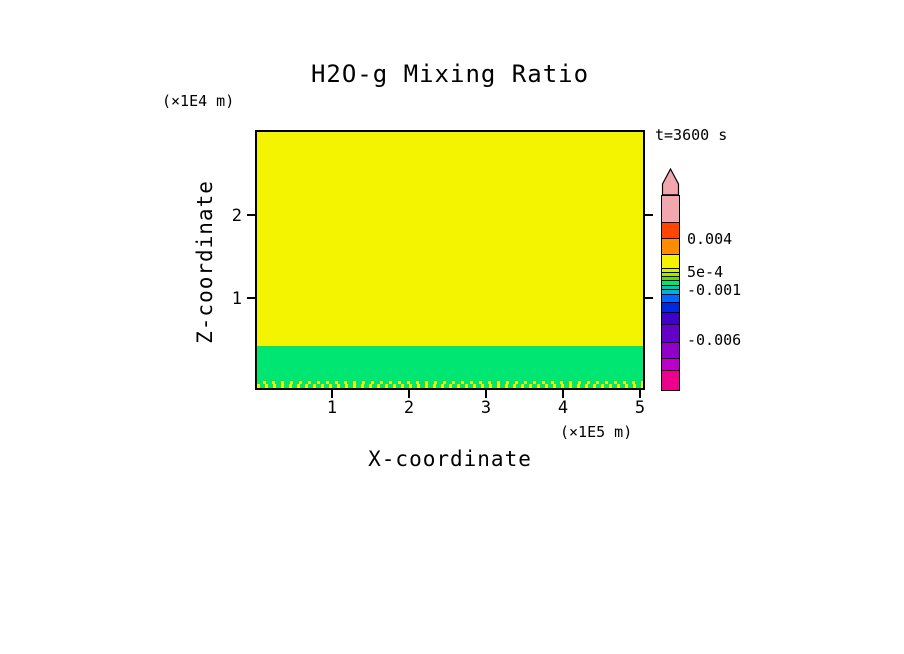 This screenshot has height=654, width=904. Describe the element at coordinates (450, 382) in the screenshot. I see `surface-dither-b` at that location.